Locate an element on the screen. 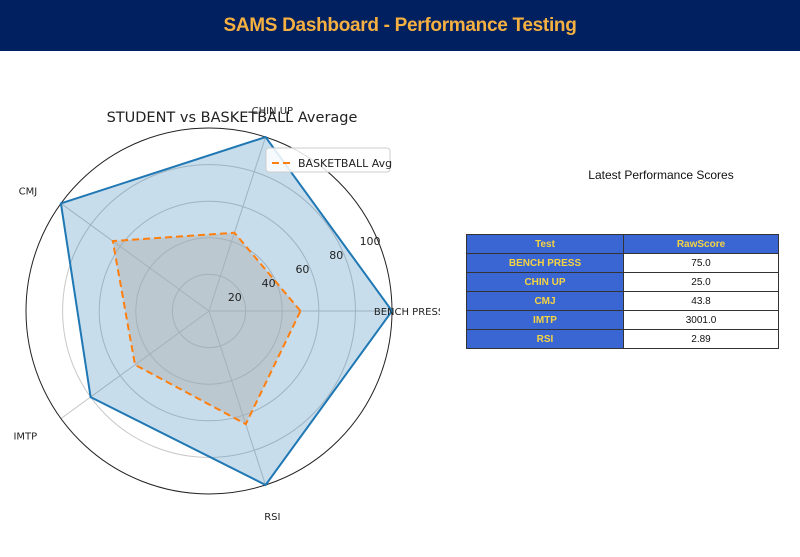 Image resolution: width=800 pixels, height=557 pixels. axis-label: CHIN UP is located at coordinates (272, 111).